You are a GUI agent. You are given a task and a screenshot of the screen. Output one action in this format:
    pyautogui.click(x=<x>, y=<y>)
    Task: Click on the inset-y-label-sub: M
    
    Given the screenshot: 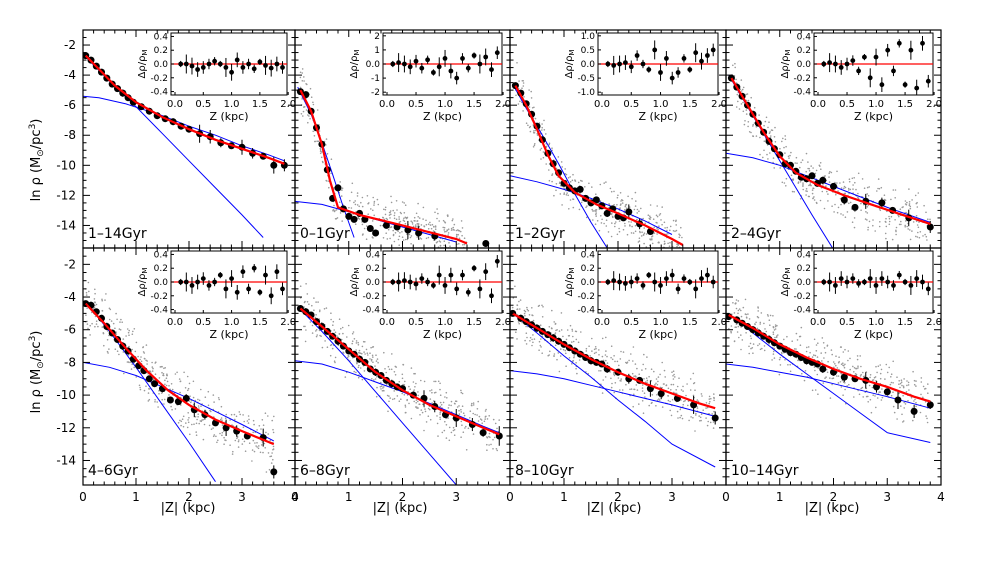 What is the action you would take?
    pyautogui.click(x=357, y=271)
    